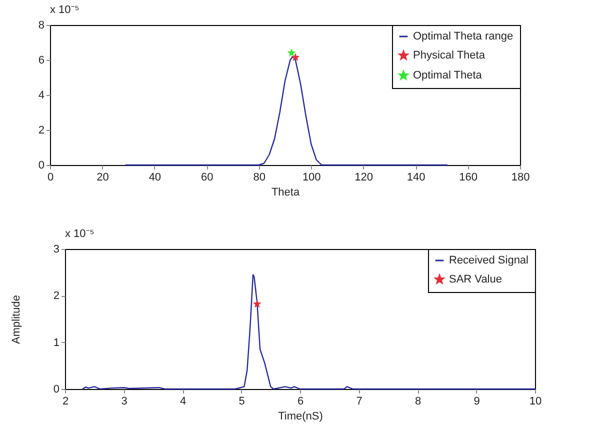  Describe the element at coordinates (41, 96) in the screenshot. I see `y-tick-label: 4` at that location.